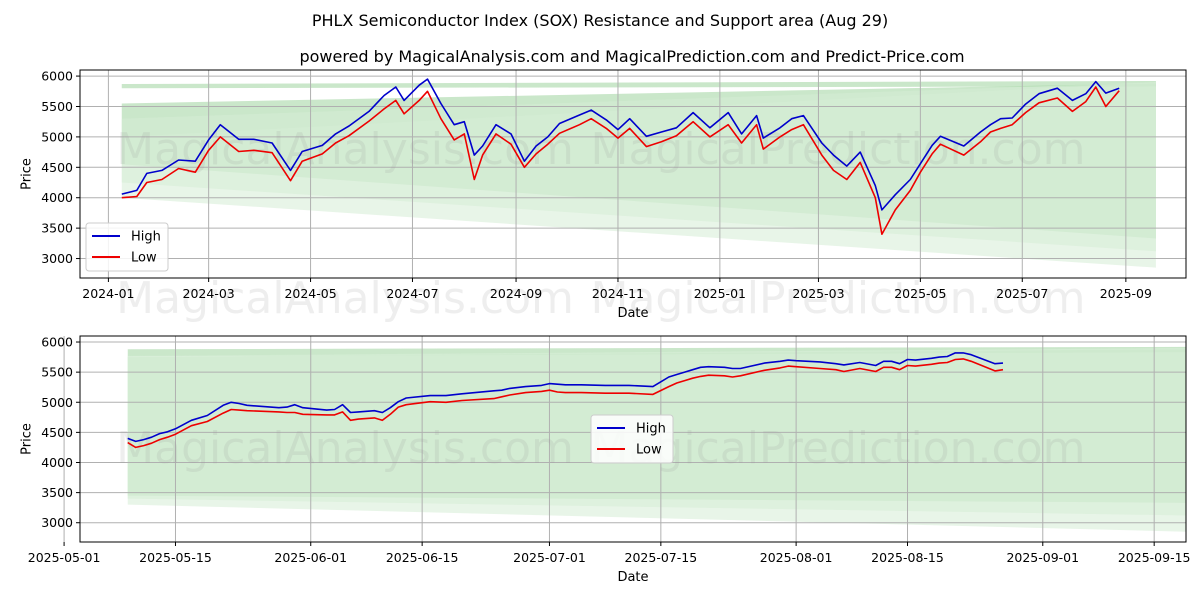 The image size is (1200, 604). What do you see at coordinates (412, 293) in the screenshot?
I see `top-x-tick-label: 2024-07` at bounding box center [412, 293].